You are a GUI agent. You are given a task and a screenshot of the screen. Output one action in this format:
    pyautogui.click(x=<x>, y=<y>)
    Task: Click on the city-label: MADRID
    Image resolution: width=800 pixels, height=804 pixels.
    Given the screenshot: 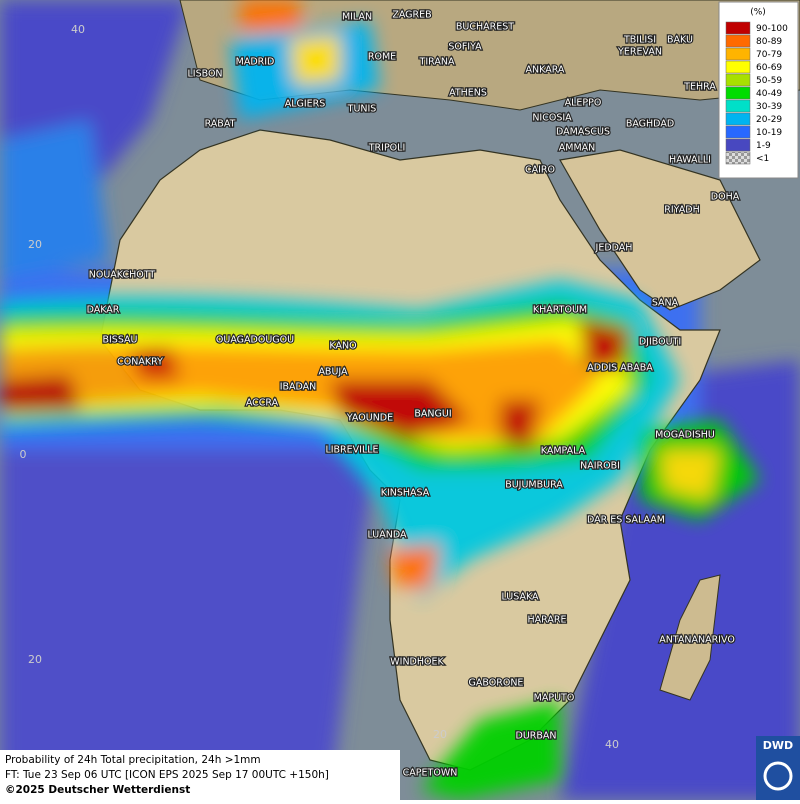 What is the action you would take?
    pyautogui.click(x=255, y=62)
    